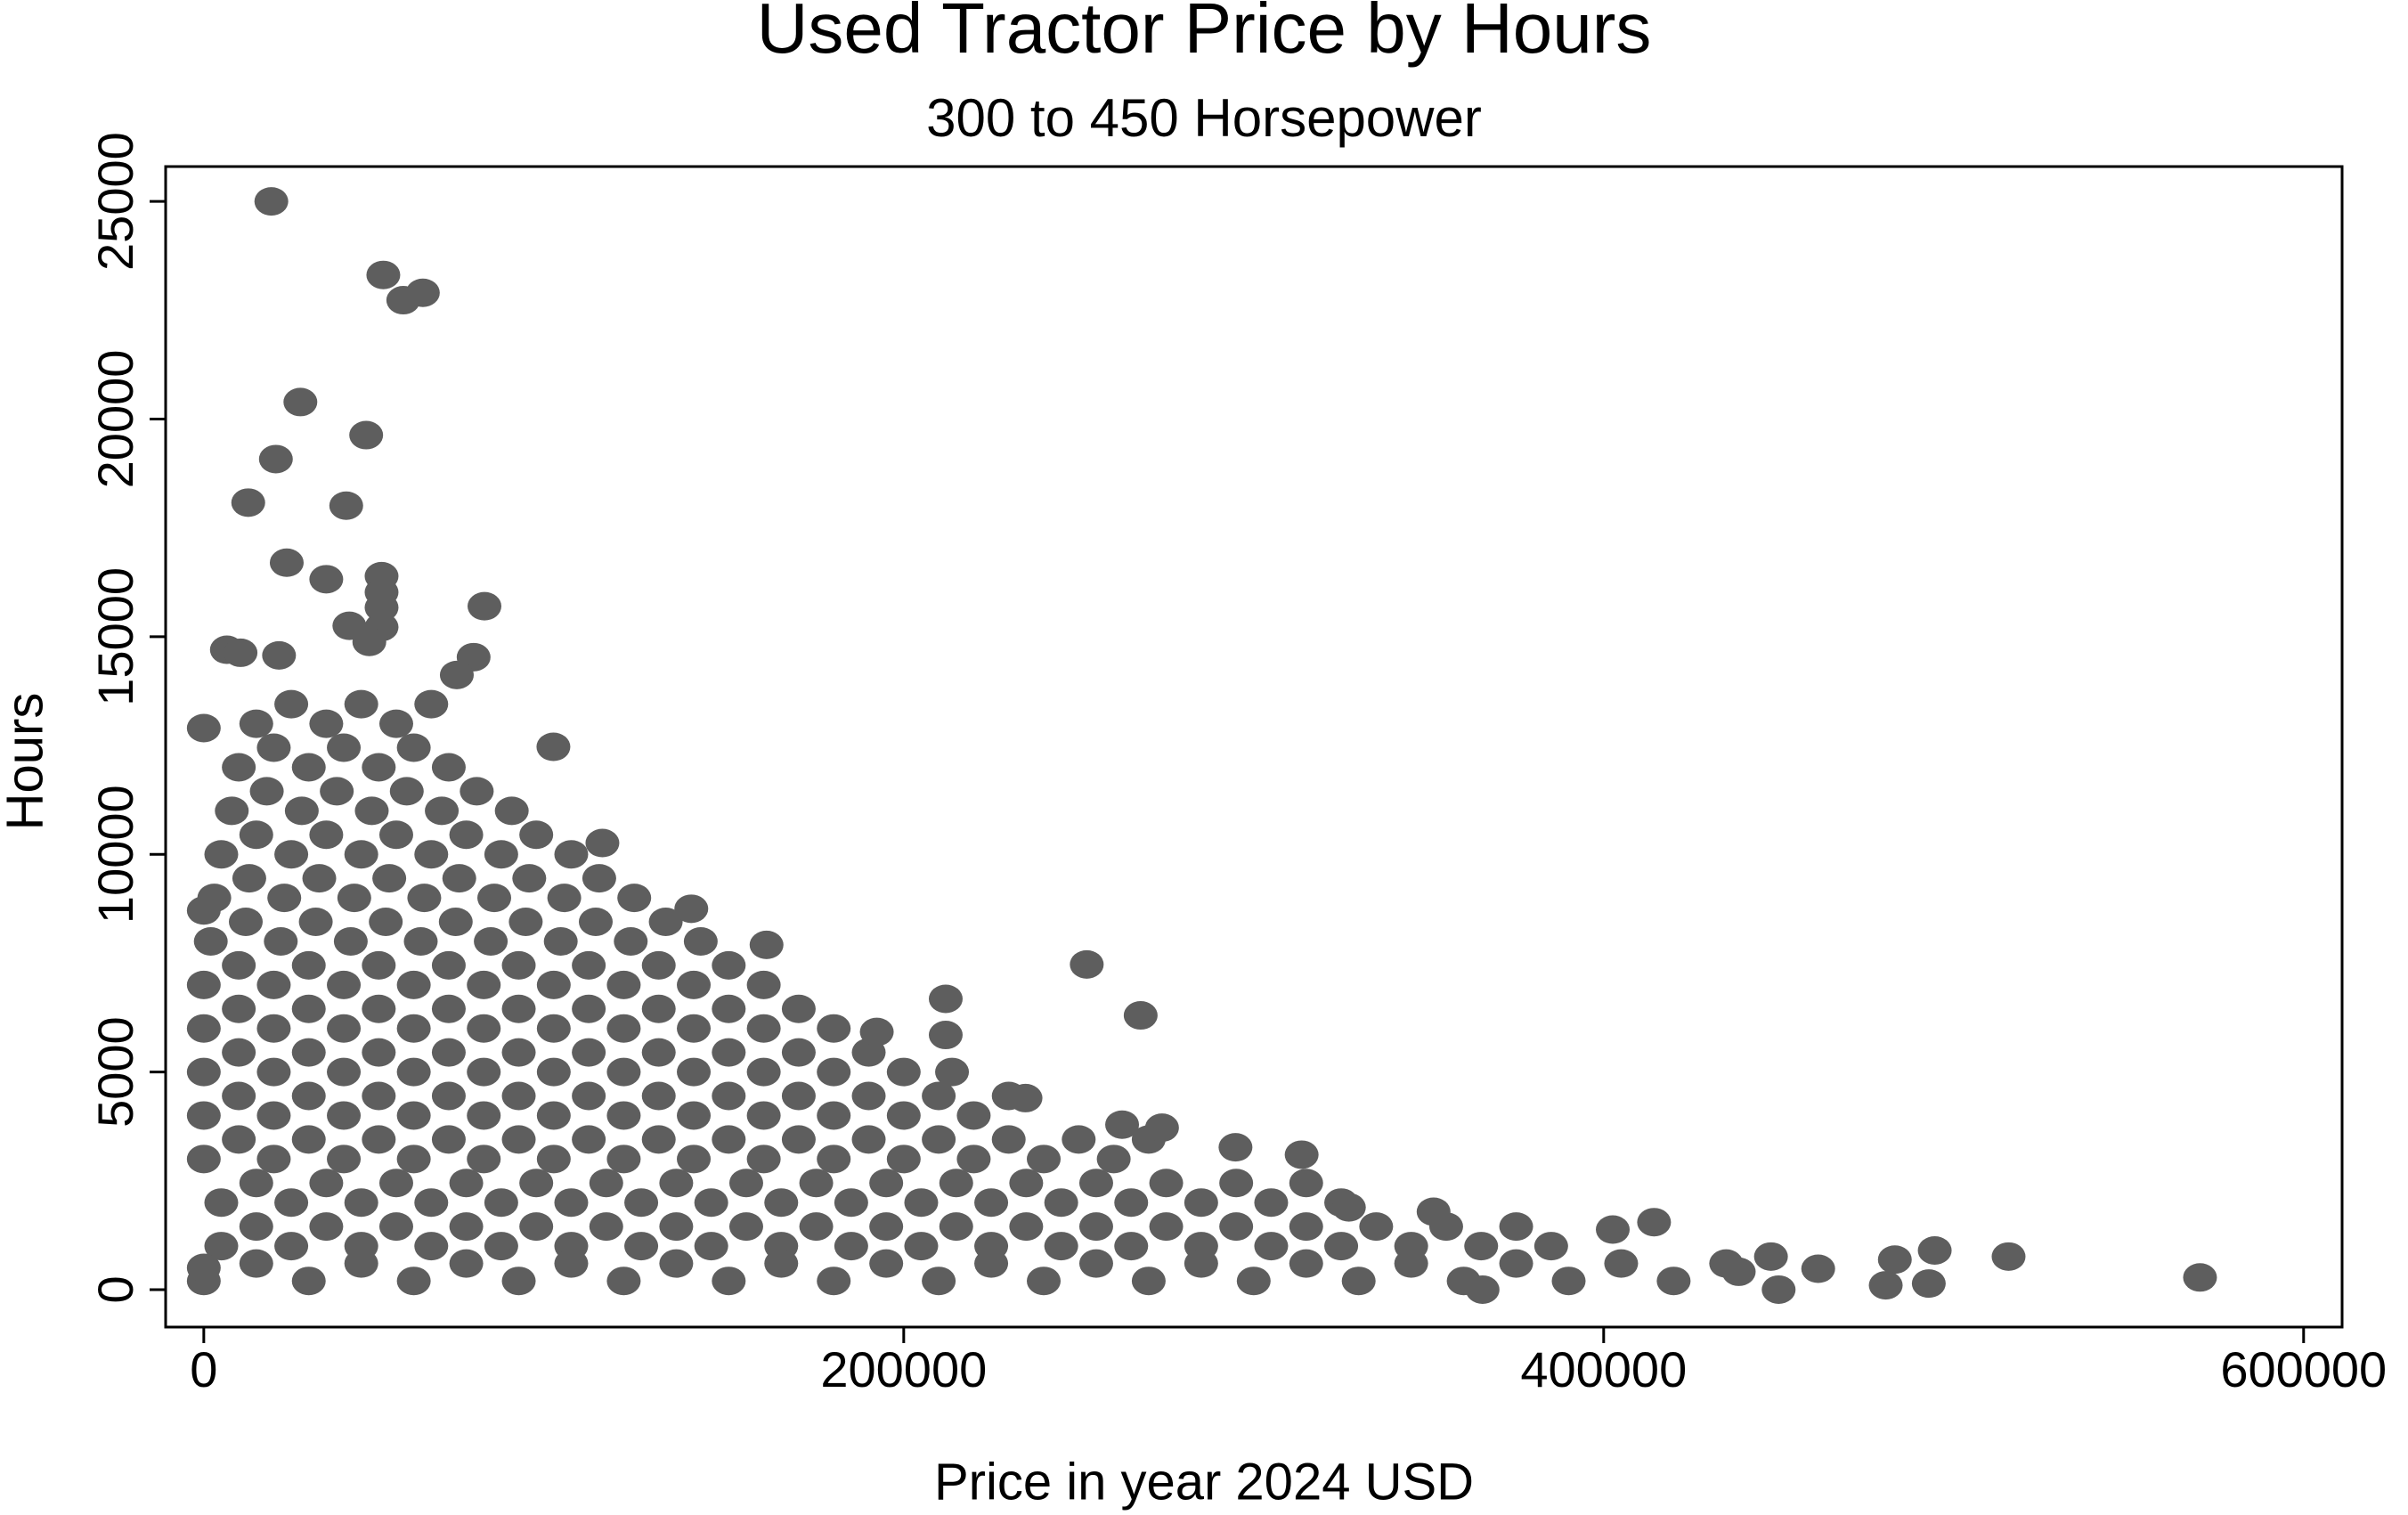 This screenshot has width=2408, height=1515. Describe the element at coordinates (1204, 1482) in the screenshot. I see `x-axis-title: Price in year 2024 USD` at that location.